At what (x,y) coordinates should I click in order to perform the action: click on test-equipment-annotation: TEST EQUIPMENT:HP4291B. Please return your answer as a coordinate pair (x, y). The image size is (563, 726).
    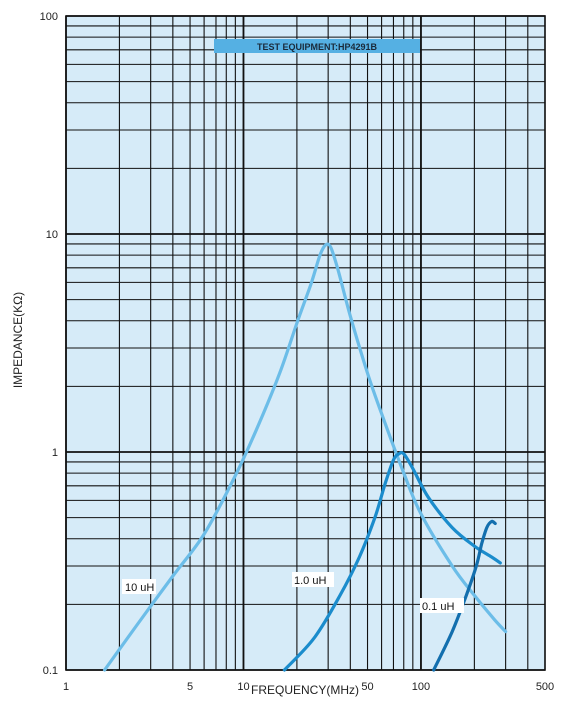
    Looking at the image, I should click on (317, 46).